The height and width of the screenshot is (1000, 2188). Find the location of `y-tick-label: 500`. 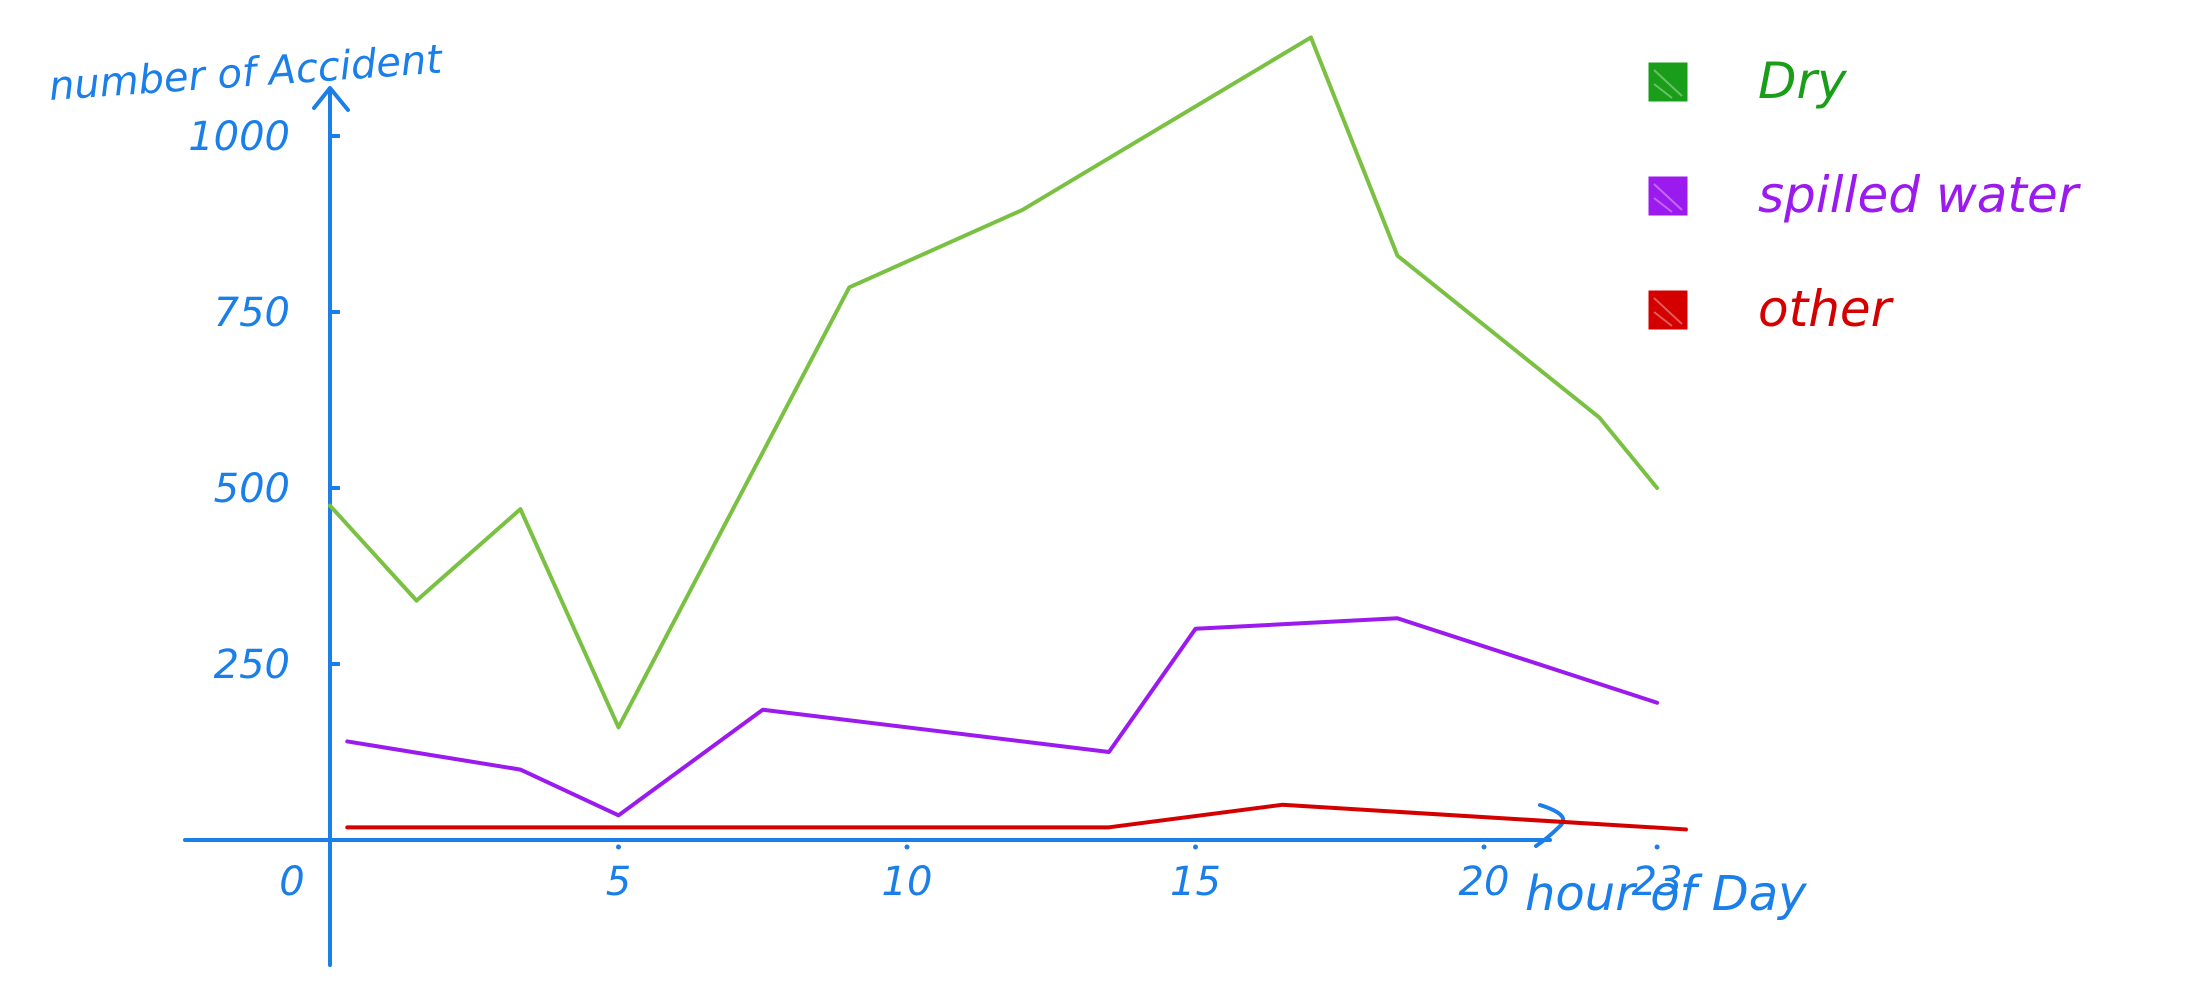

y-tick-label: 500 is located at coordinates (252, 489).